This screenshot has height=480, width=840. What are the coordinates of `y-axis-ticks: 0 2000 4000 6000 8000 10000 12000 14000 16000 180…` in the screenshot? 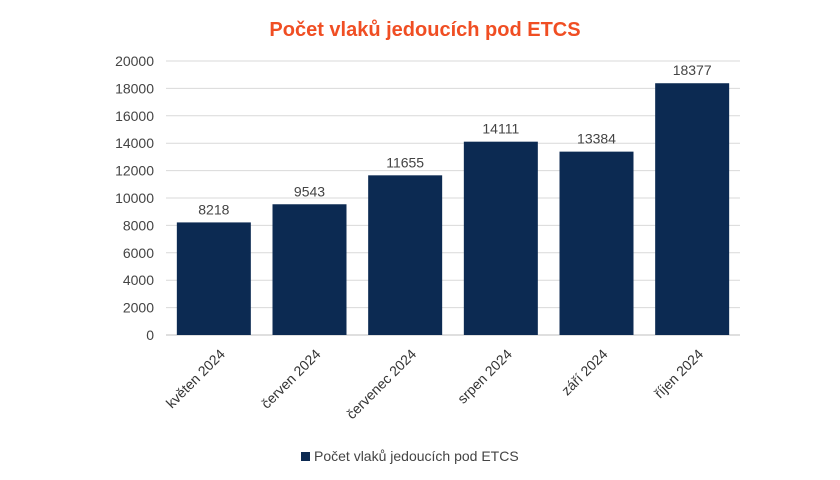 It's located at (134, 198).